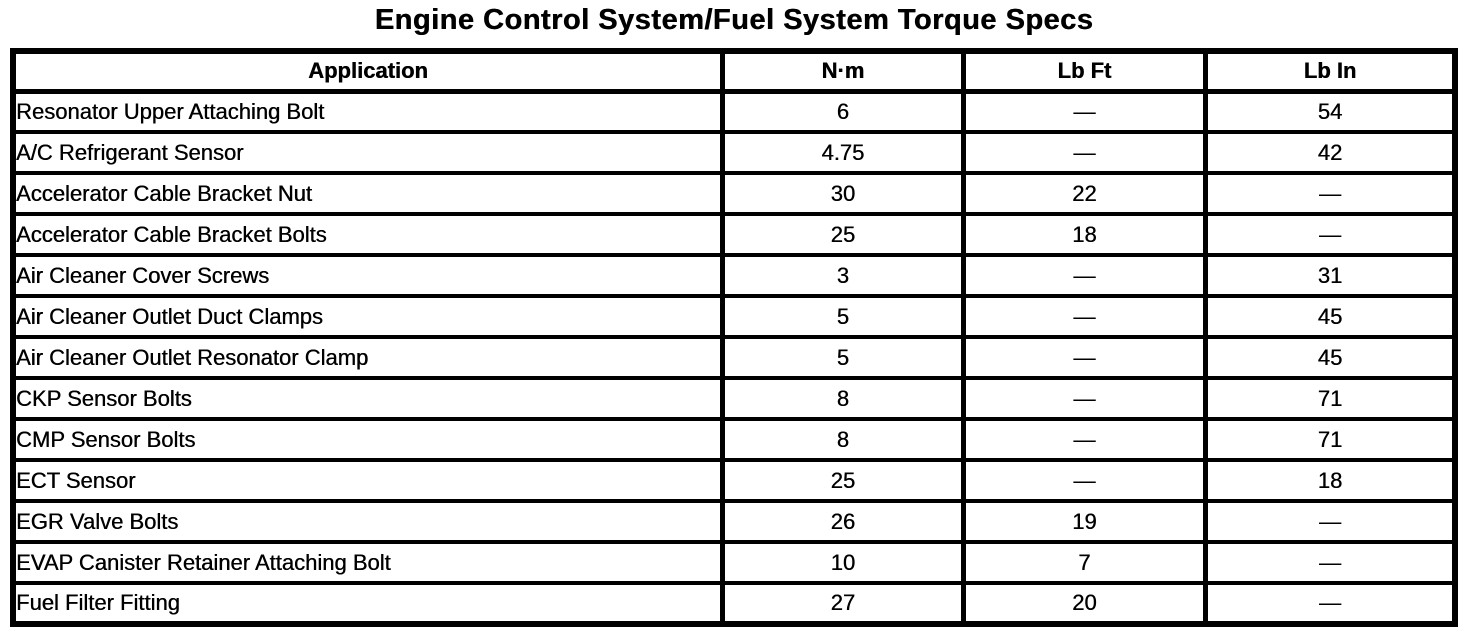 This screenshot has width=1472, height=642. I want to click on application-cell: EGR Valve Bolts, so click(367, 521).